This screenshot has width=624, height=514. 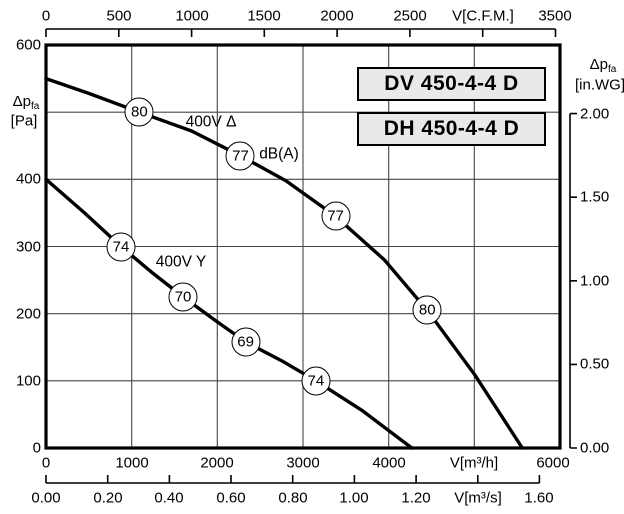 What do you see at coordinates (303, 463) in the screenshot?
I see `m3h-tick-3000: 3000` at bounding box center [303, 463].